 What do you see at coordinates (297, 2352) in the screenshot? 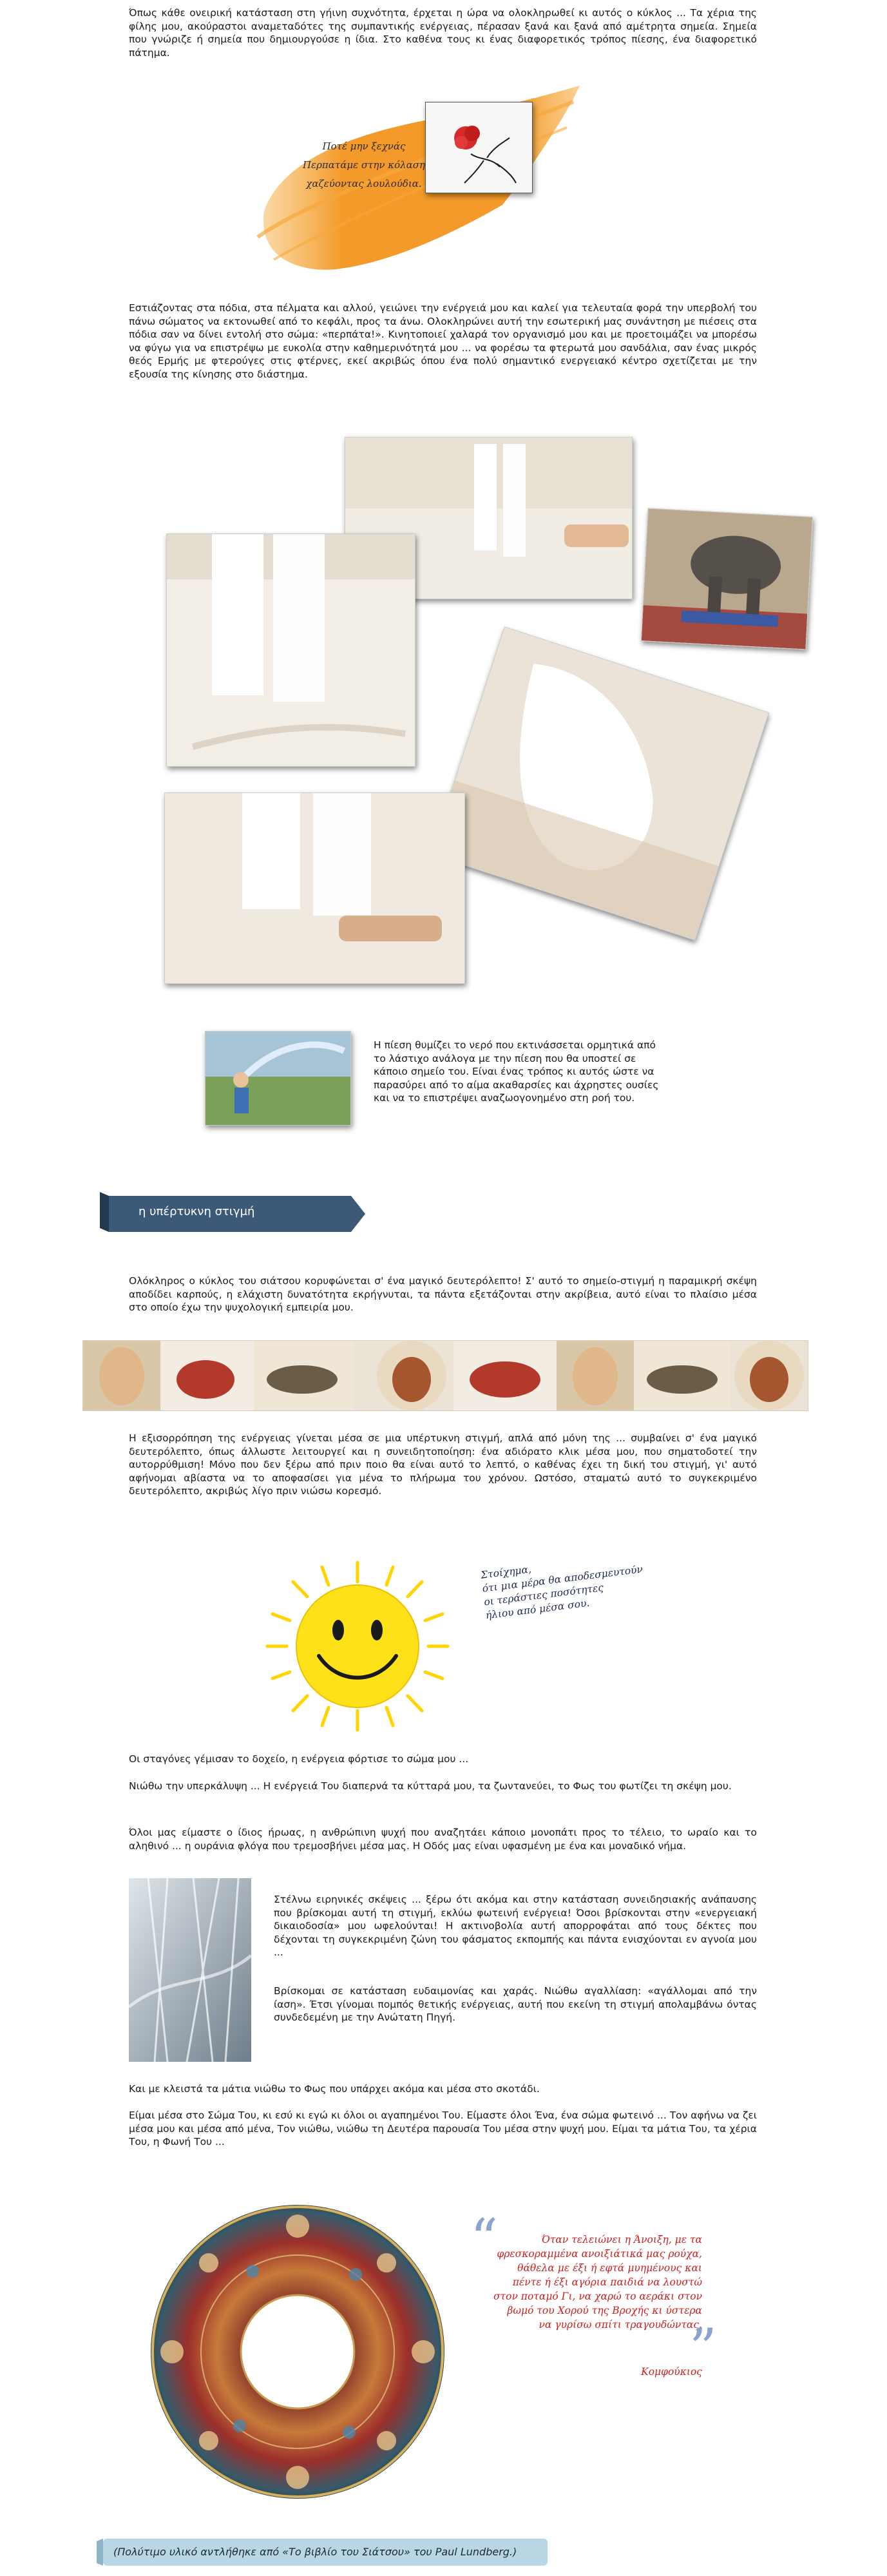
I see `mandala-wheel-image` at bounding box center [297, 2352].